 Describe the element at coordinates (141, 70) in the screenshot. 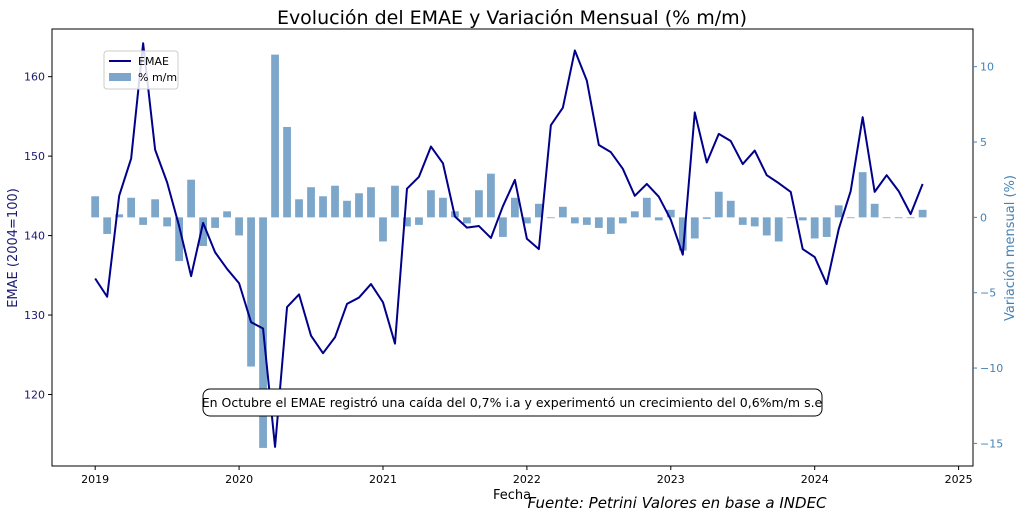

I see `legend: EMAE % m/m` at that location.